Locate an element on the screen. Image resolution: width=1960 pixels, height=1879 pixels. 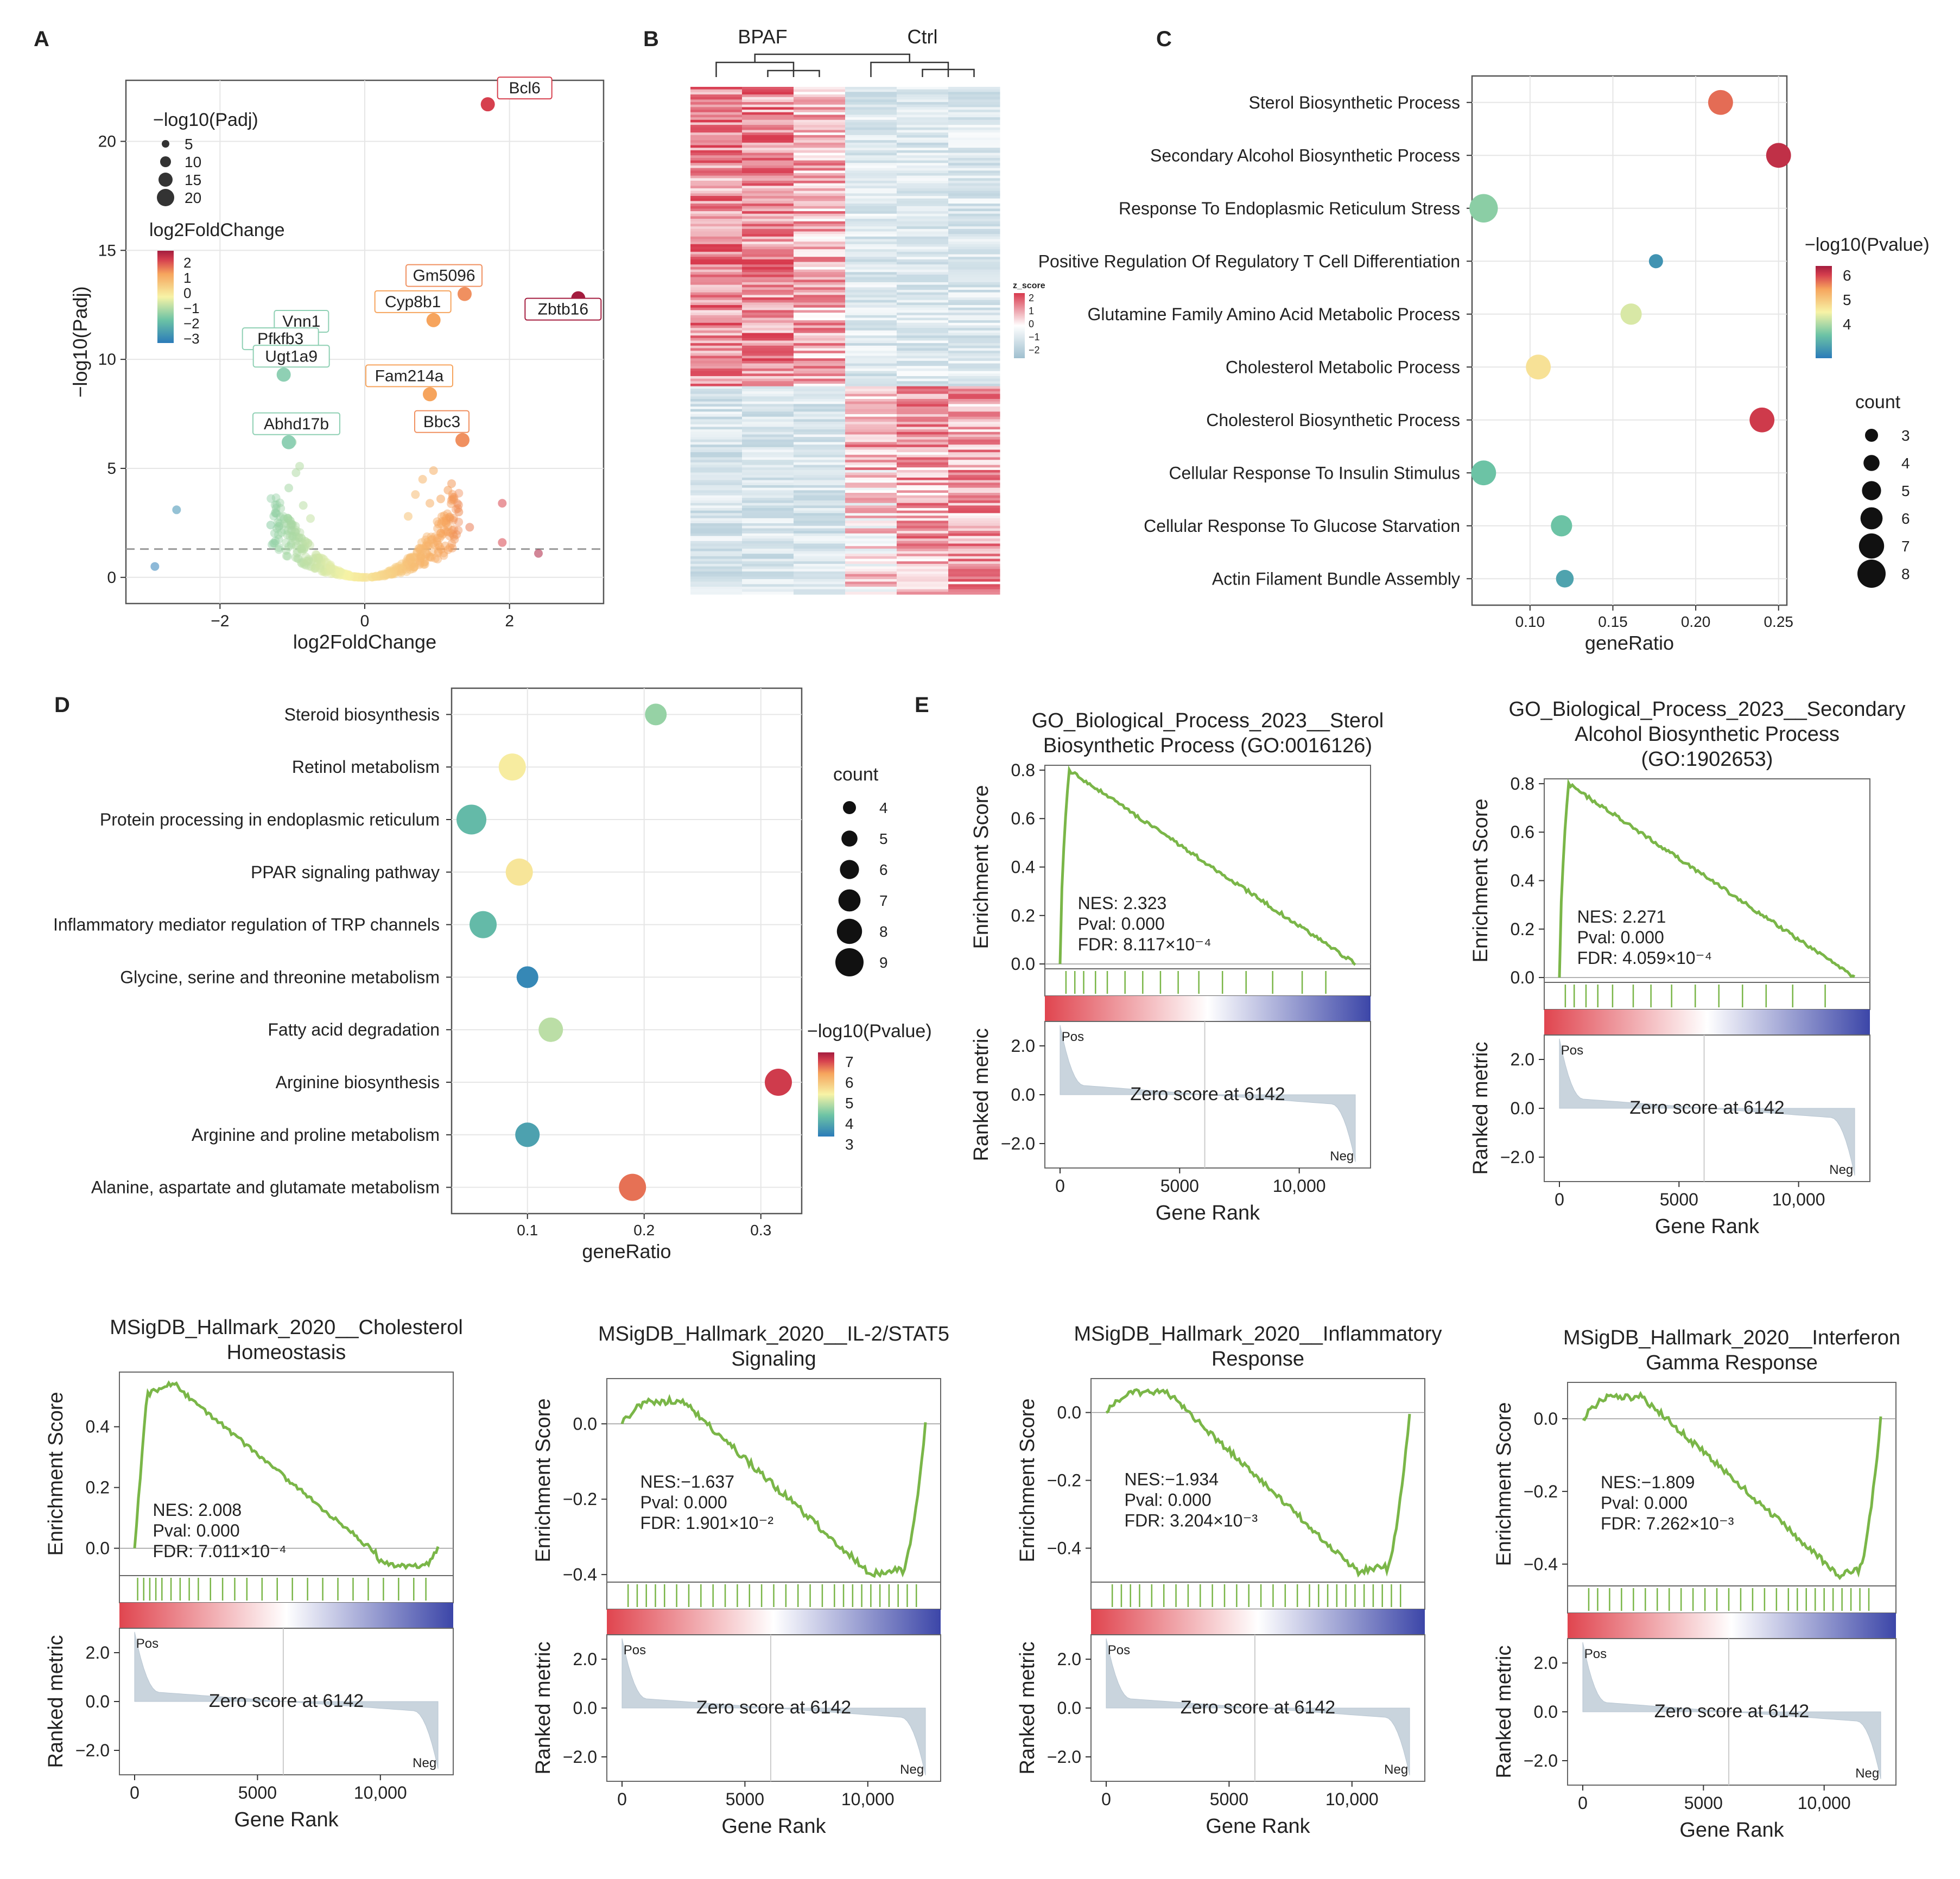
x-tick-label: 0.1 is located at coordinates (527, 1230).